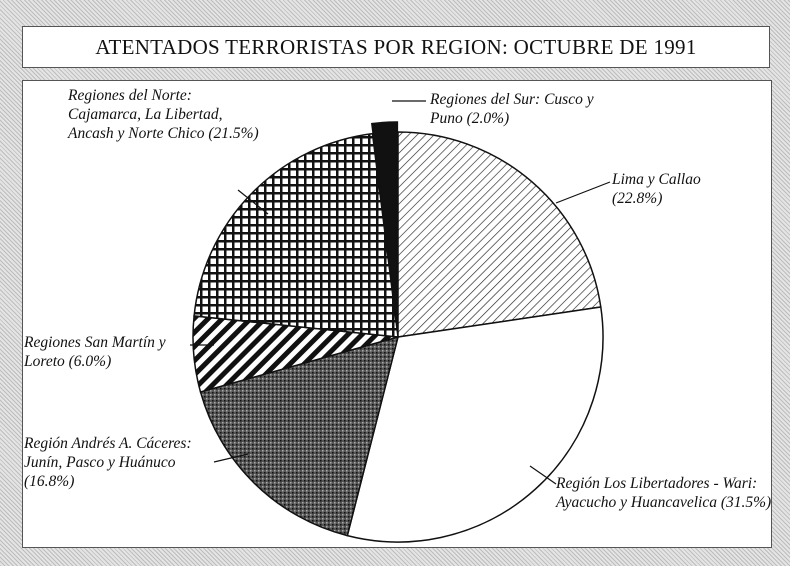 This screenshot has height=566, width=790. What do you see at coordinates (682, 189) in the screenshot?
I see `slice-label: Lima y Callao (22.8%)` at bounding box center [682, 189].